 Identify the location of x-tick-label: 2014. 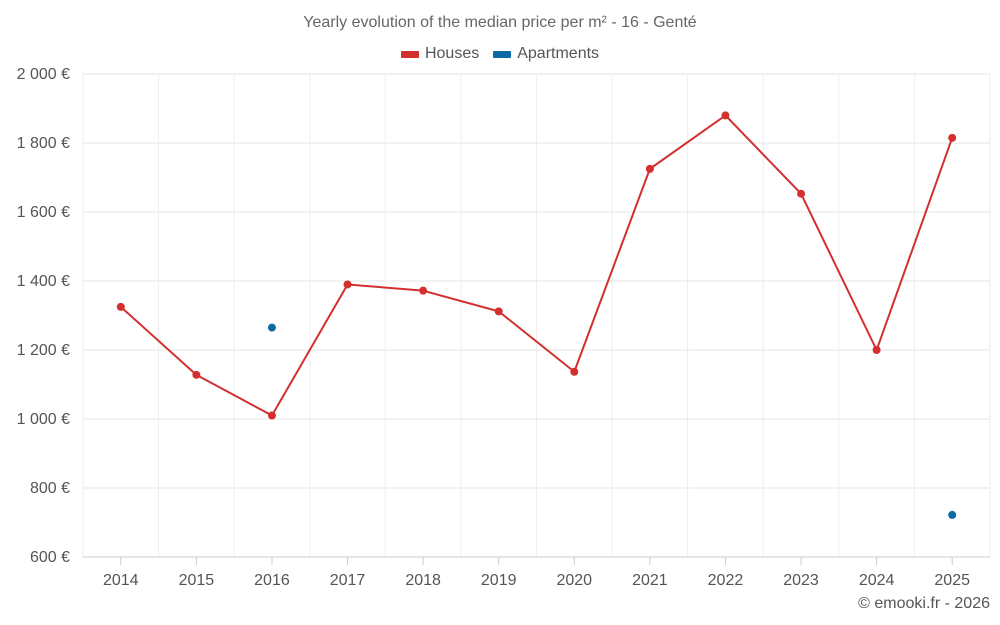
(121, 580).